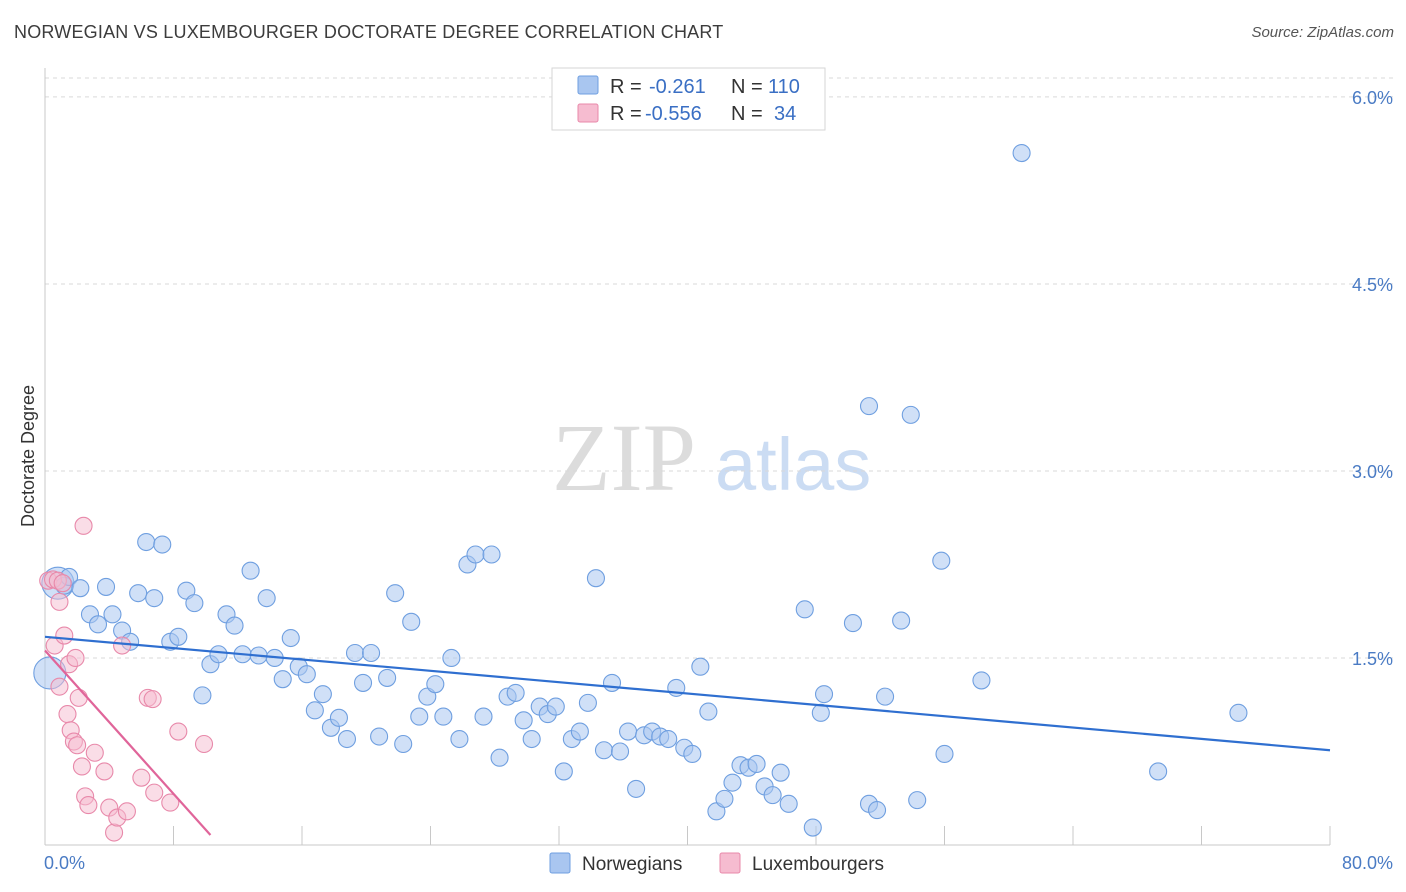  I want to click on legend-n-value-2: 34, so click(785, 114).